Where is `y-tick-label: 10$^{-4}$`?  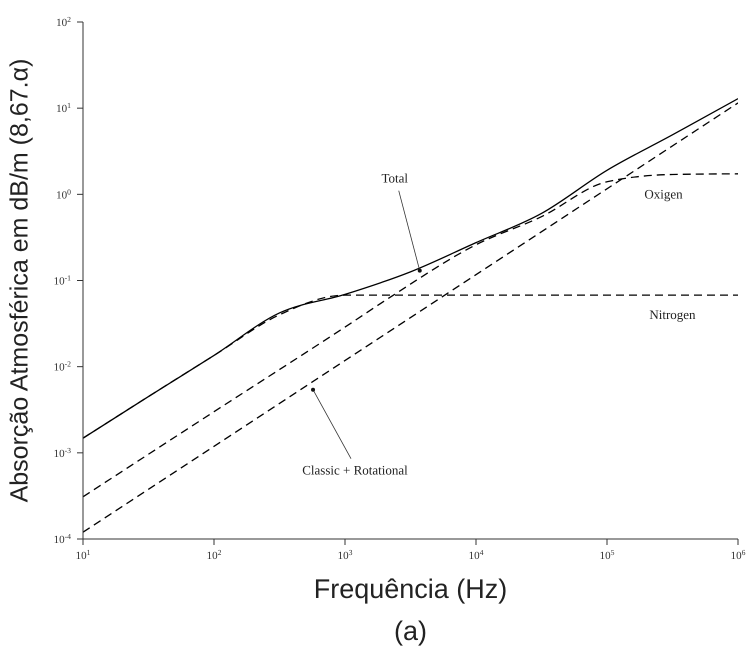
y-tick-label: 10$^{-4}$ is located at coordinates (63, 539).